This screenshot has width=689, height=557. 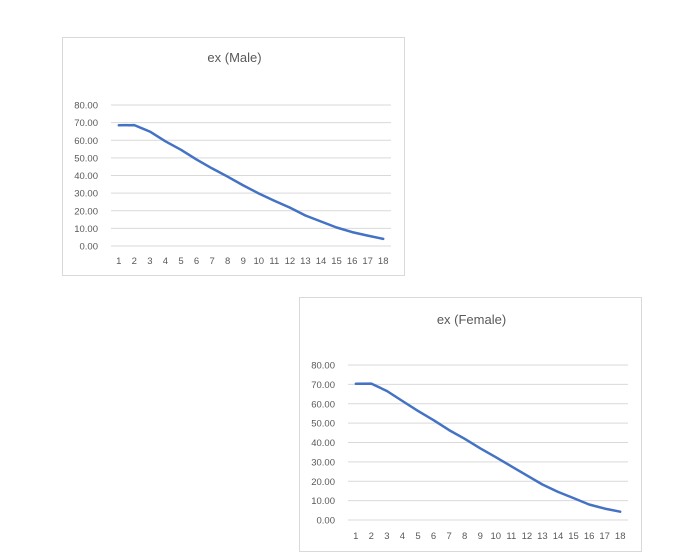 What do you see at coordinates (589, 536) in the screenshot?
I see `x-tick-label-female: 16` at bounding box center [589, 536].